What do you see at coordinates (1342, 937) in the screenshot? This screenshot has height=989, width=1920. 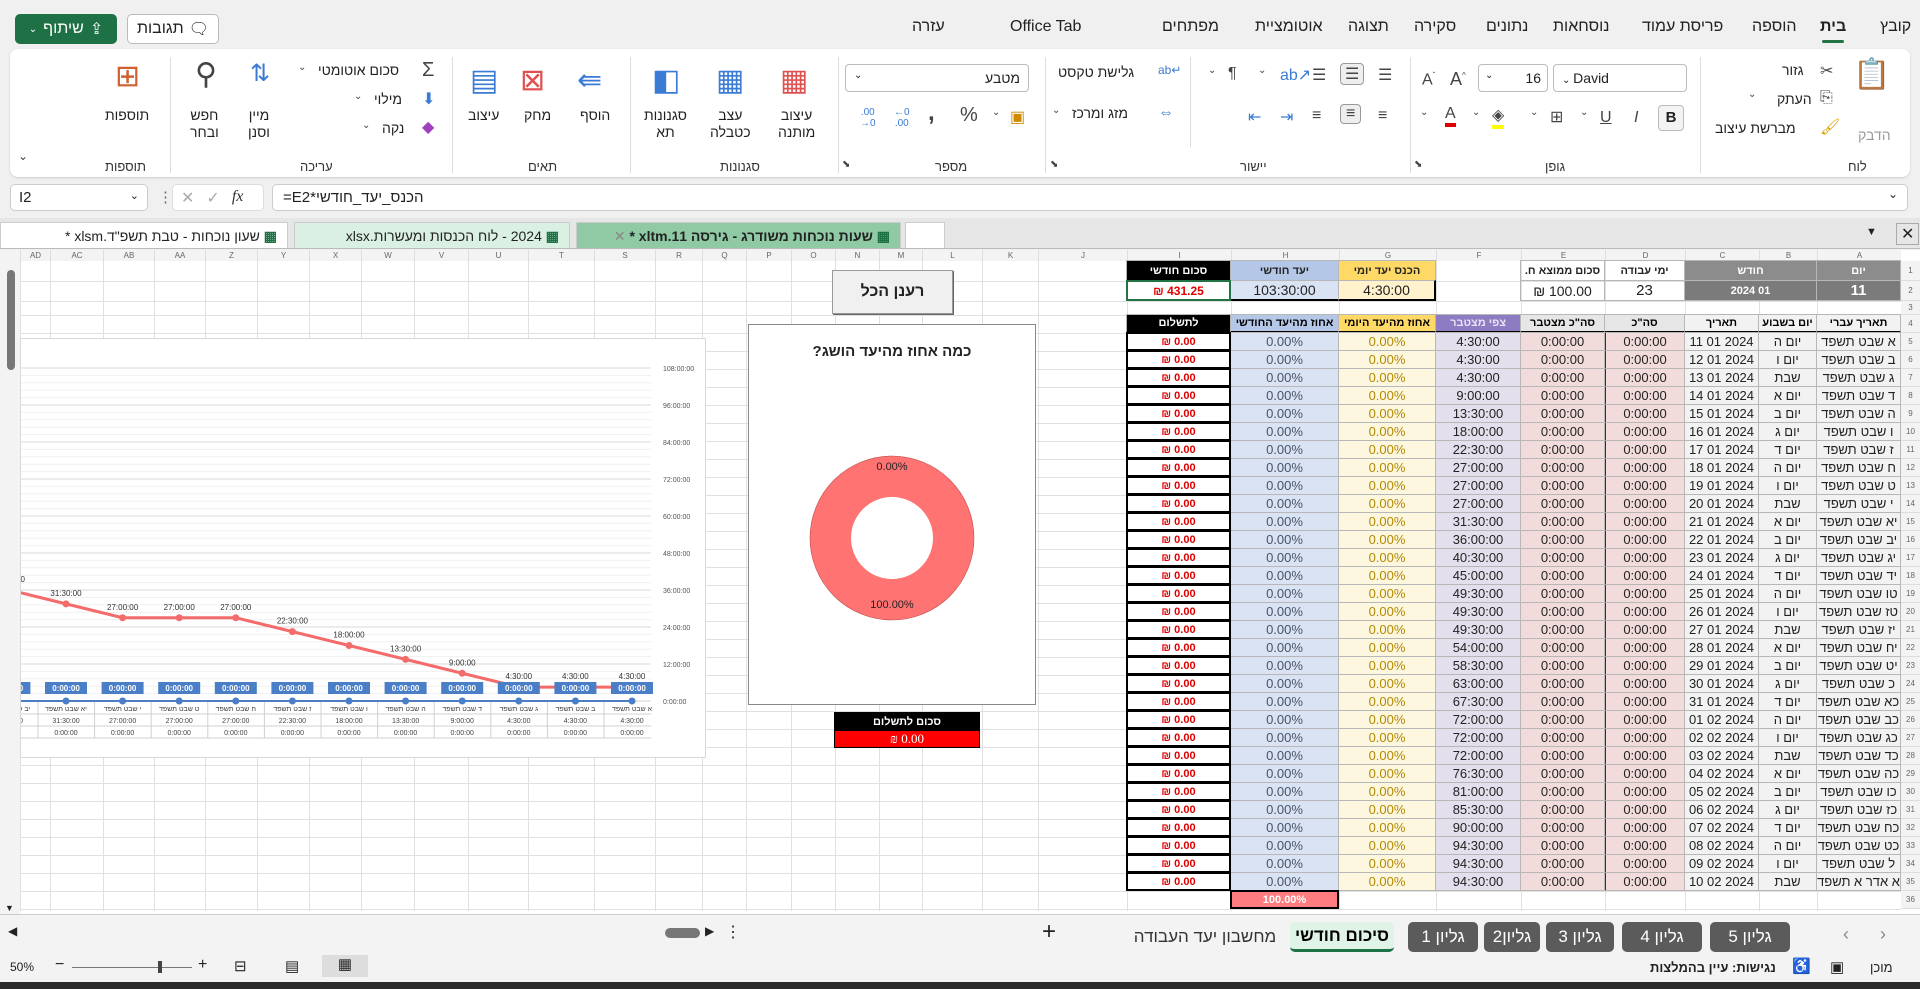 I see `sheet-tab-active: סיכום חודשי` at bounding box center [1342, 937].